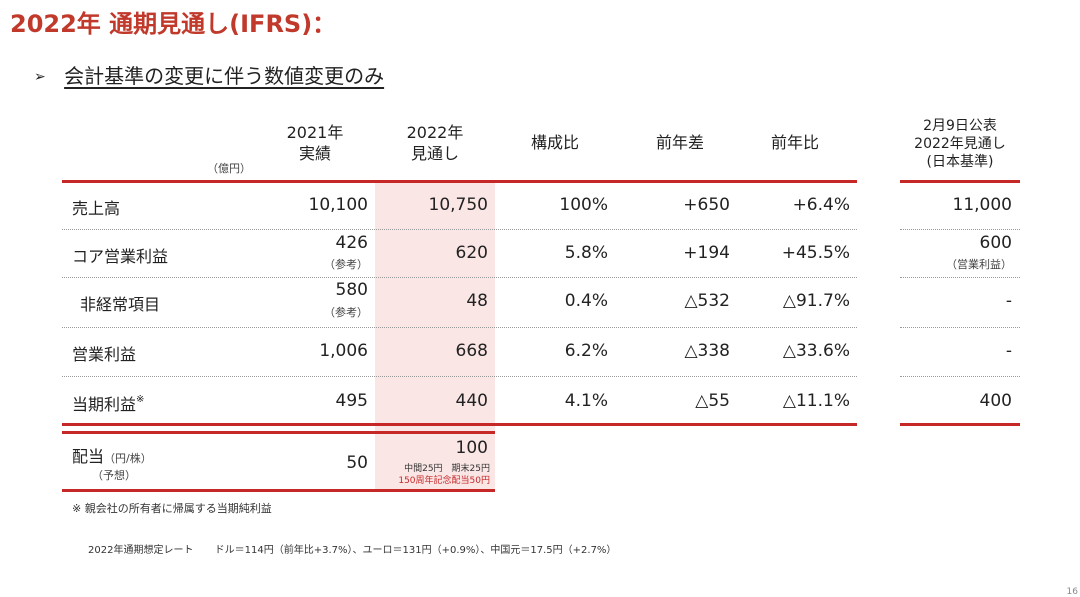  I want to click on footnote-mark: ※, so click(140, 399).